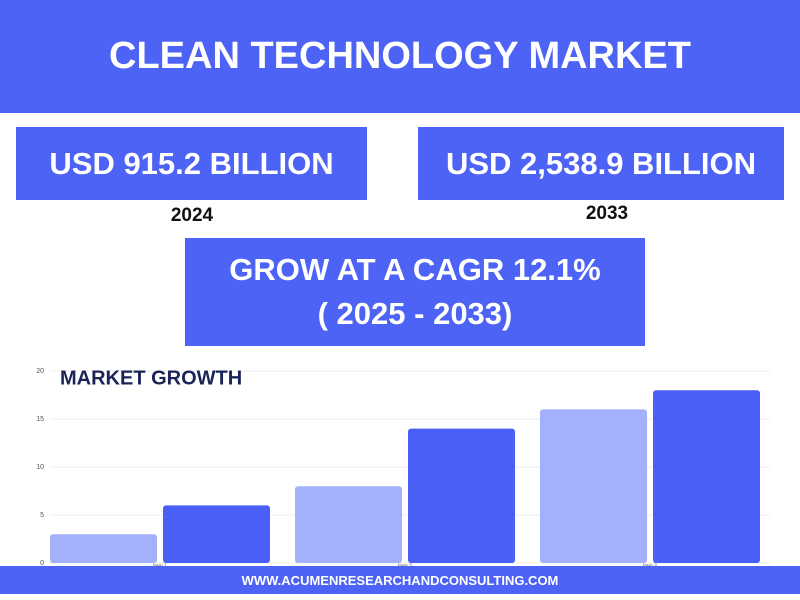  I want to click on footer-url: WWW.ACUMENRESEARCHANDCONSULTING.COM, so click(400, 580).